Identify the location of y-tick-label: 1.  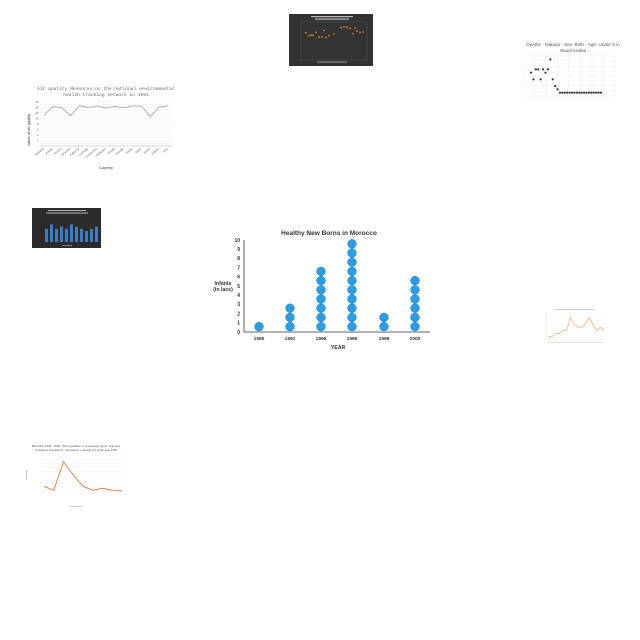
(238, 324).